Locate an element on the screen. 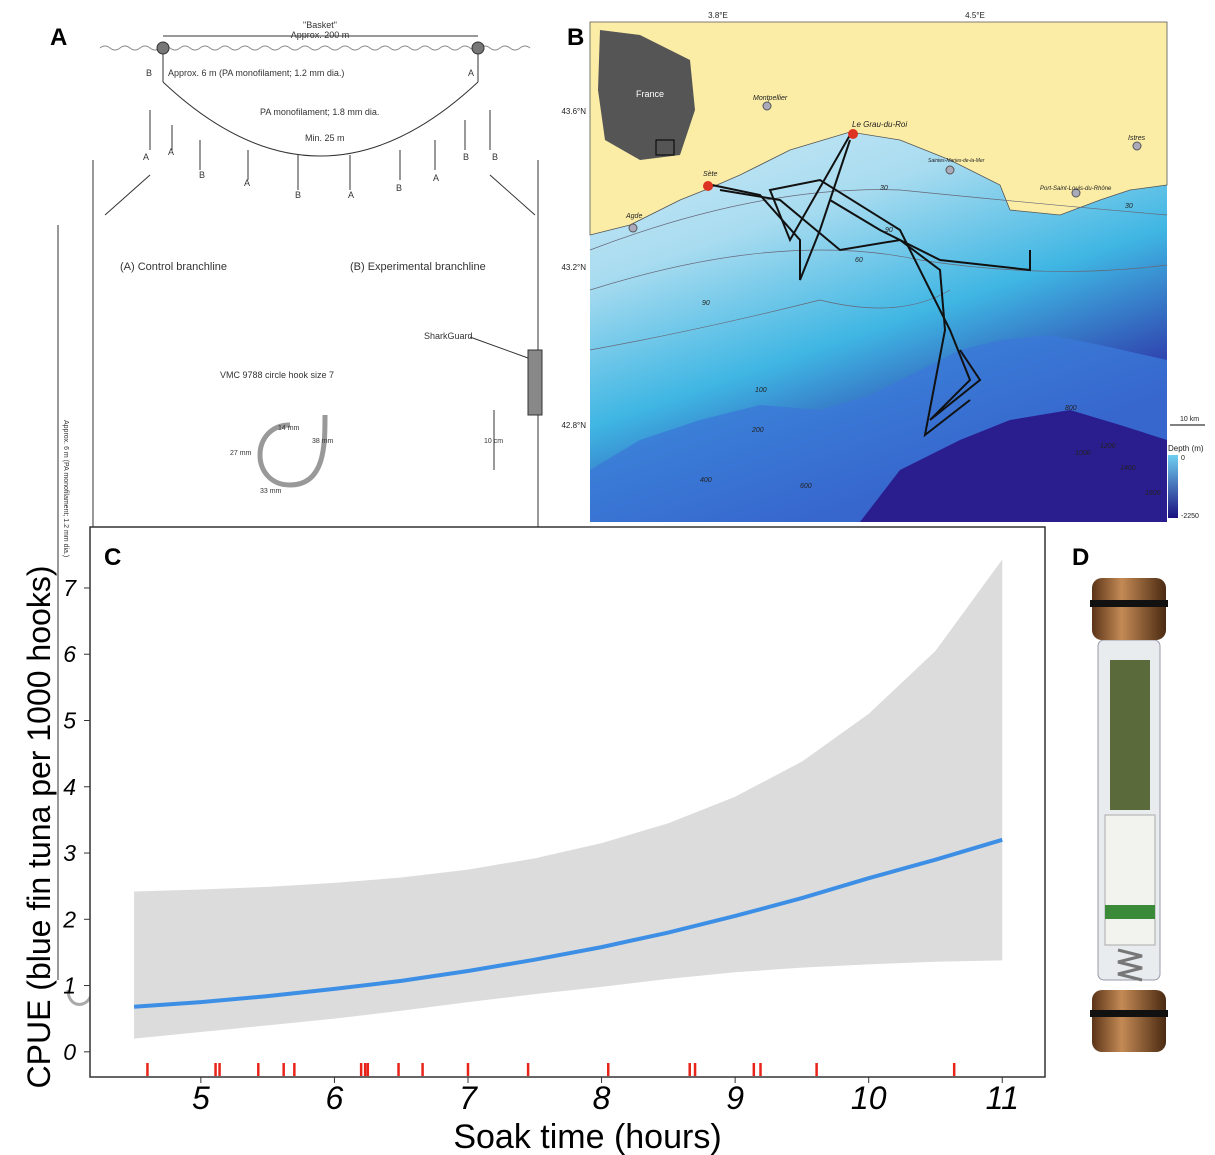  spring is located at coordinates (1130, 965).